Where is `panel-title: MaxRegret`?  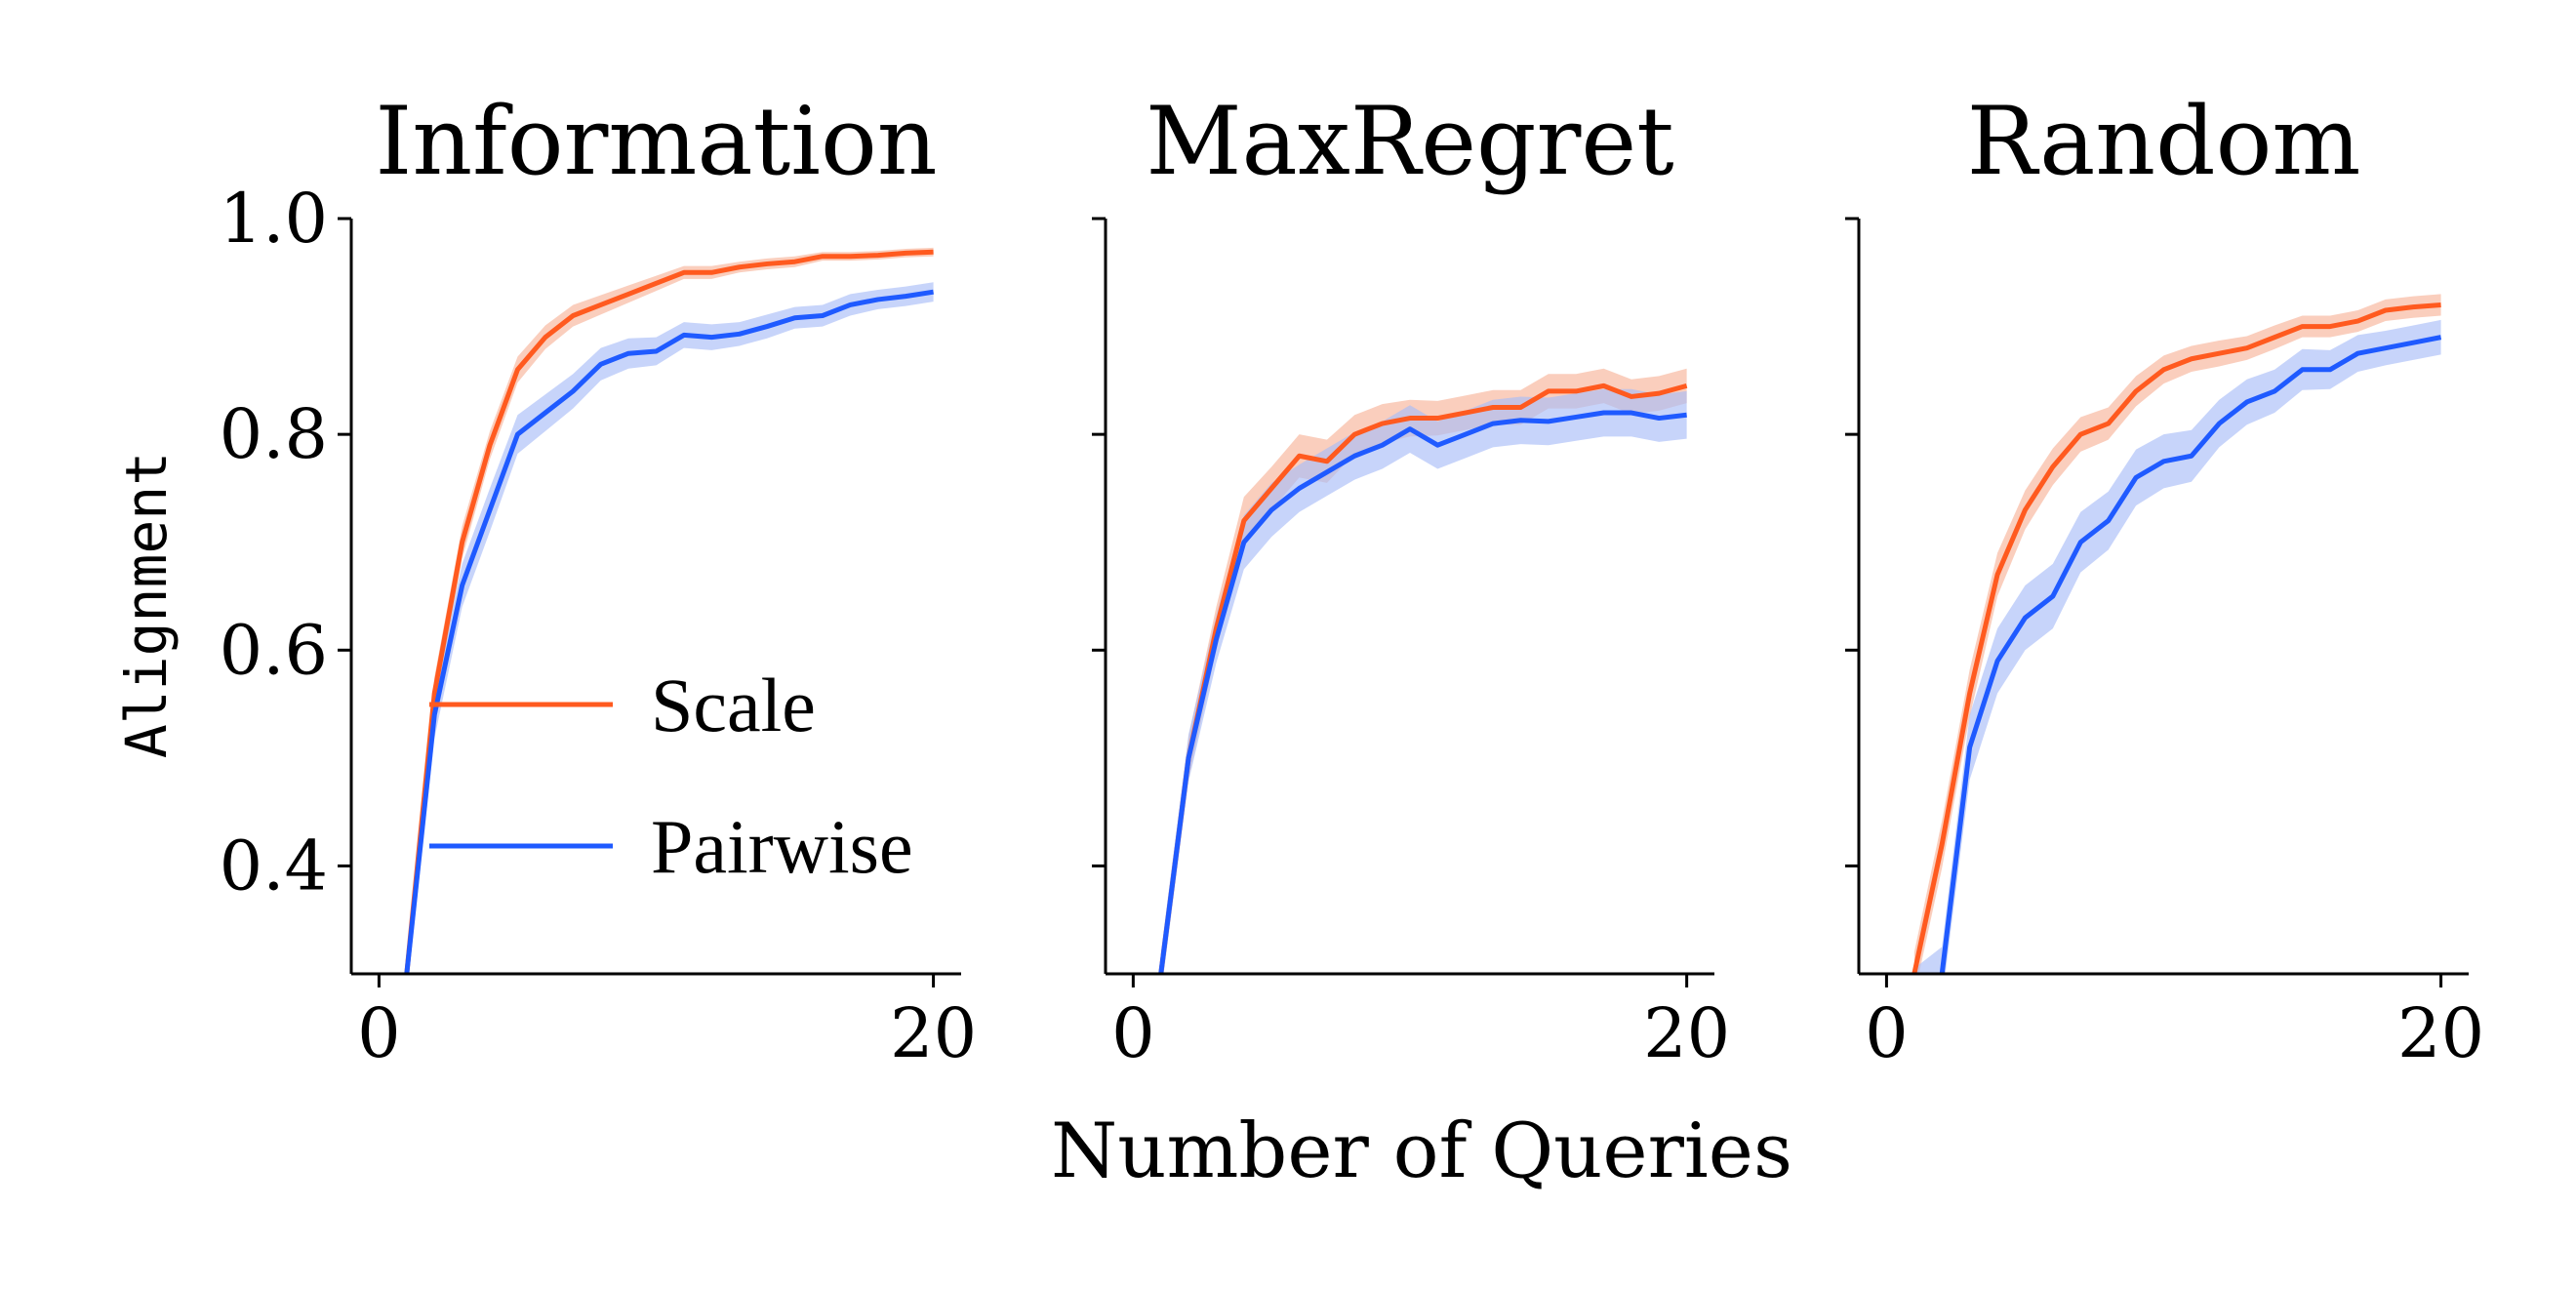 panel-title: MaxRegret is located at coordinates (1410, 141).